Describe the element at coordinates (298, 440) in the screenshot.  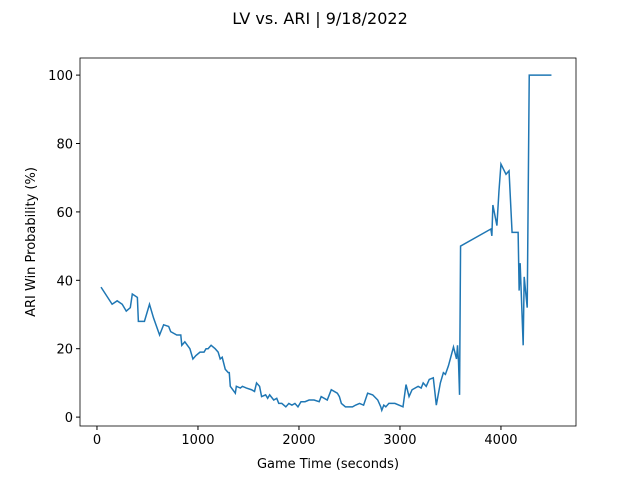
I see `x-tick-label: 2000` at that location.